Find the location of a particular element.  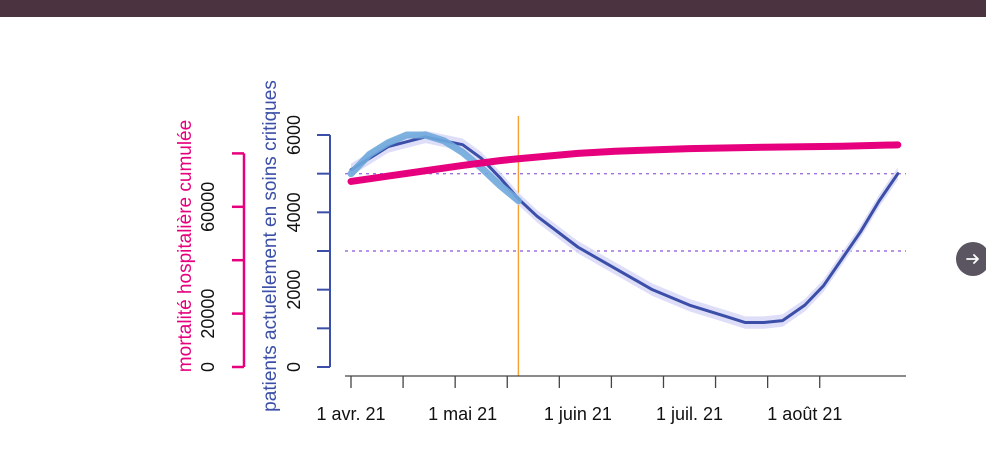

x-tick-label: 1 mai 21 is located at coordinates (462, 414).